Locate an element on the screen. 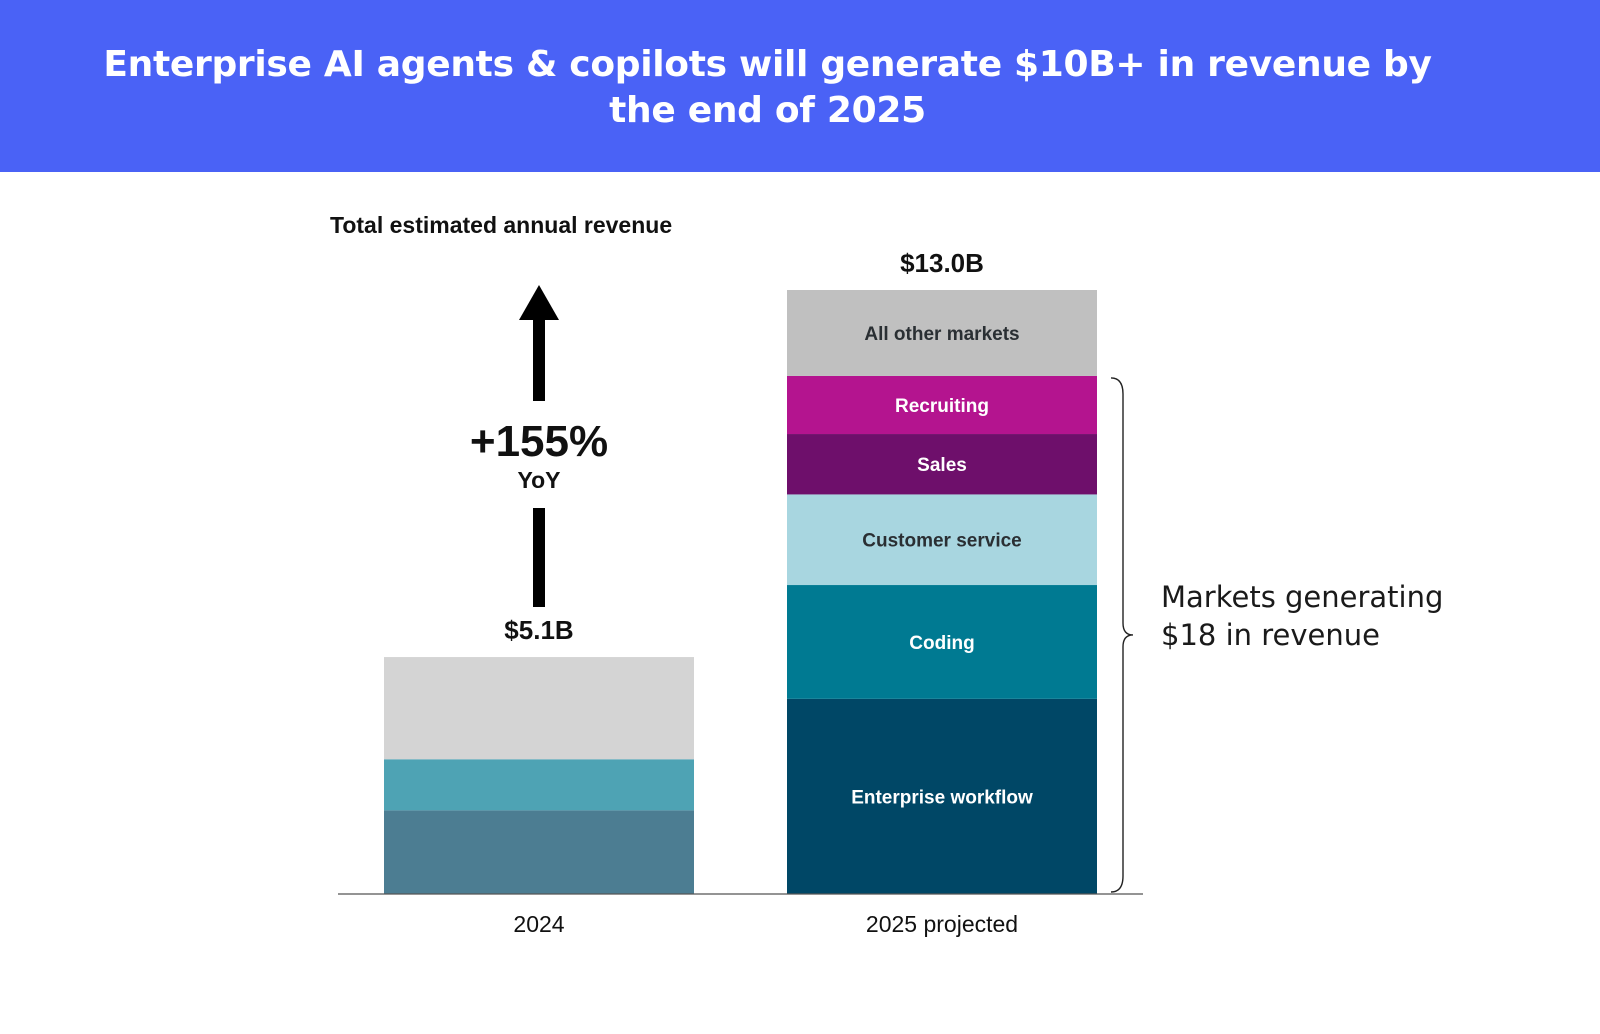 The width and height of the screenshot is (1600, 1034). segment-label: Customer service is located at coordinates (941, 541).